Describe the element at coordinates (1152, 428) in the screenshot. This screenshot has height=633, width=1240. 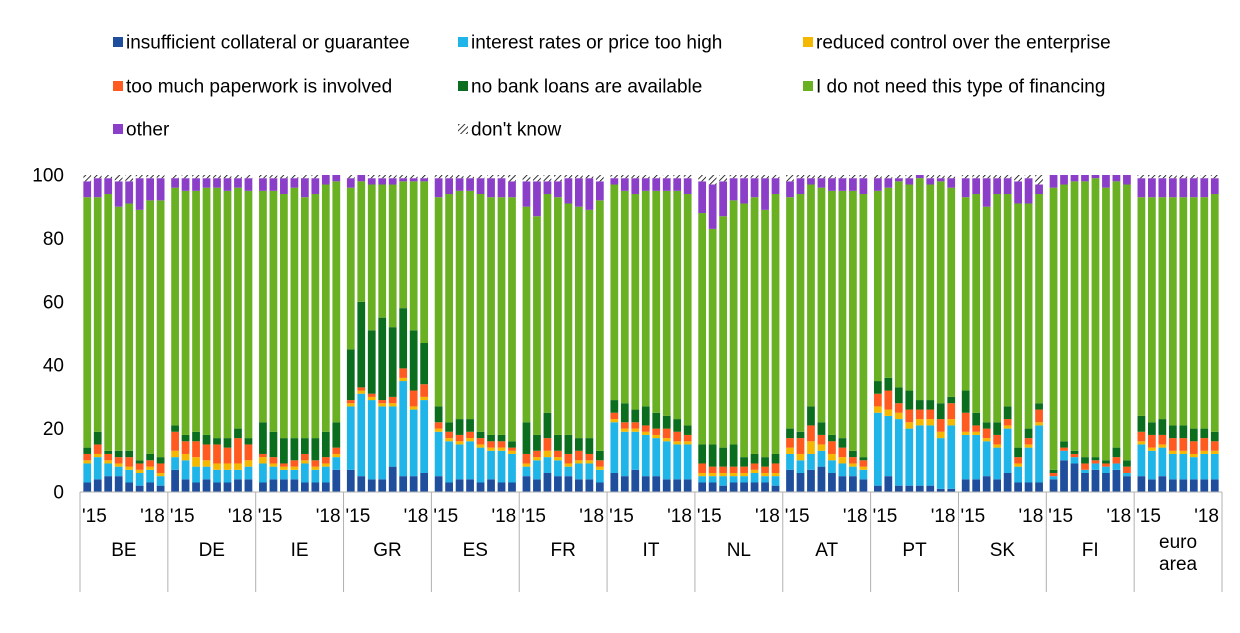
I see `bar-euro-area-2-no-bank-loans-are-available` at that location.